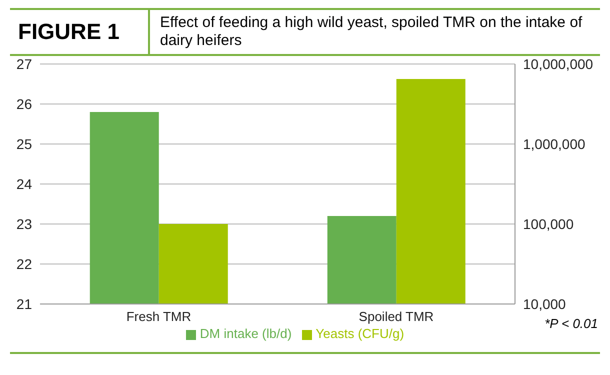  Describe the element at coordinates (571, 323) in the screenshot. I see `text: *P < 0.01` at that location.